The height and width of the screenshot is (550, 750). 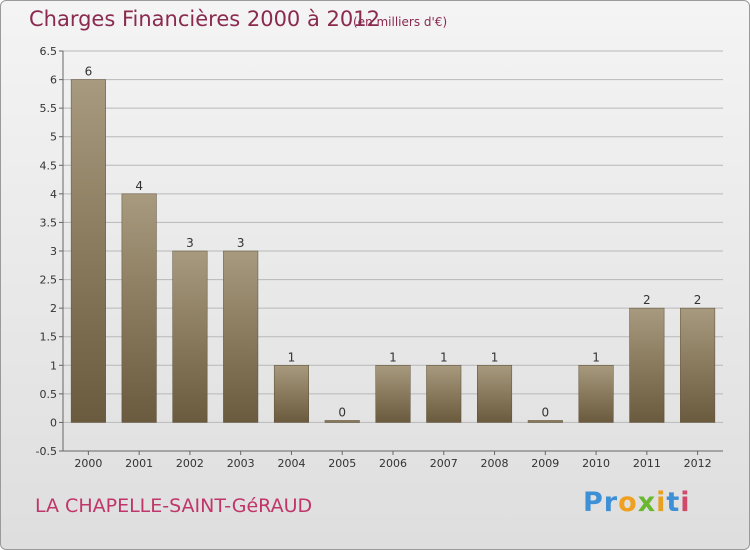 What do you see at coordinates (53, 308) in the screenshot?
I see `y-tick-label: 2` at bounding box center [53, 308].